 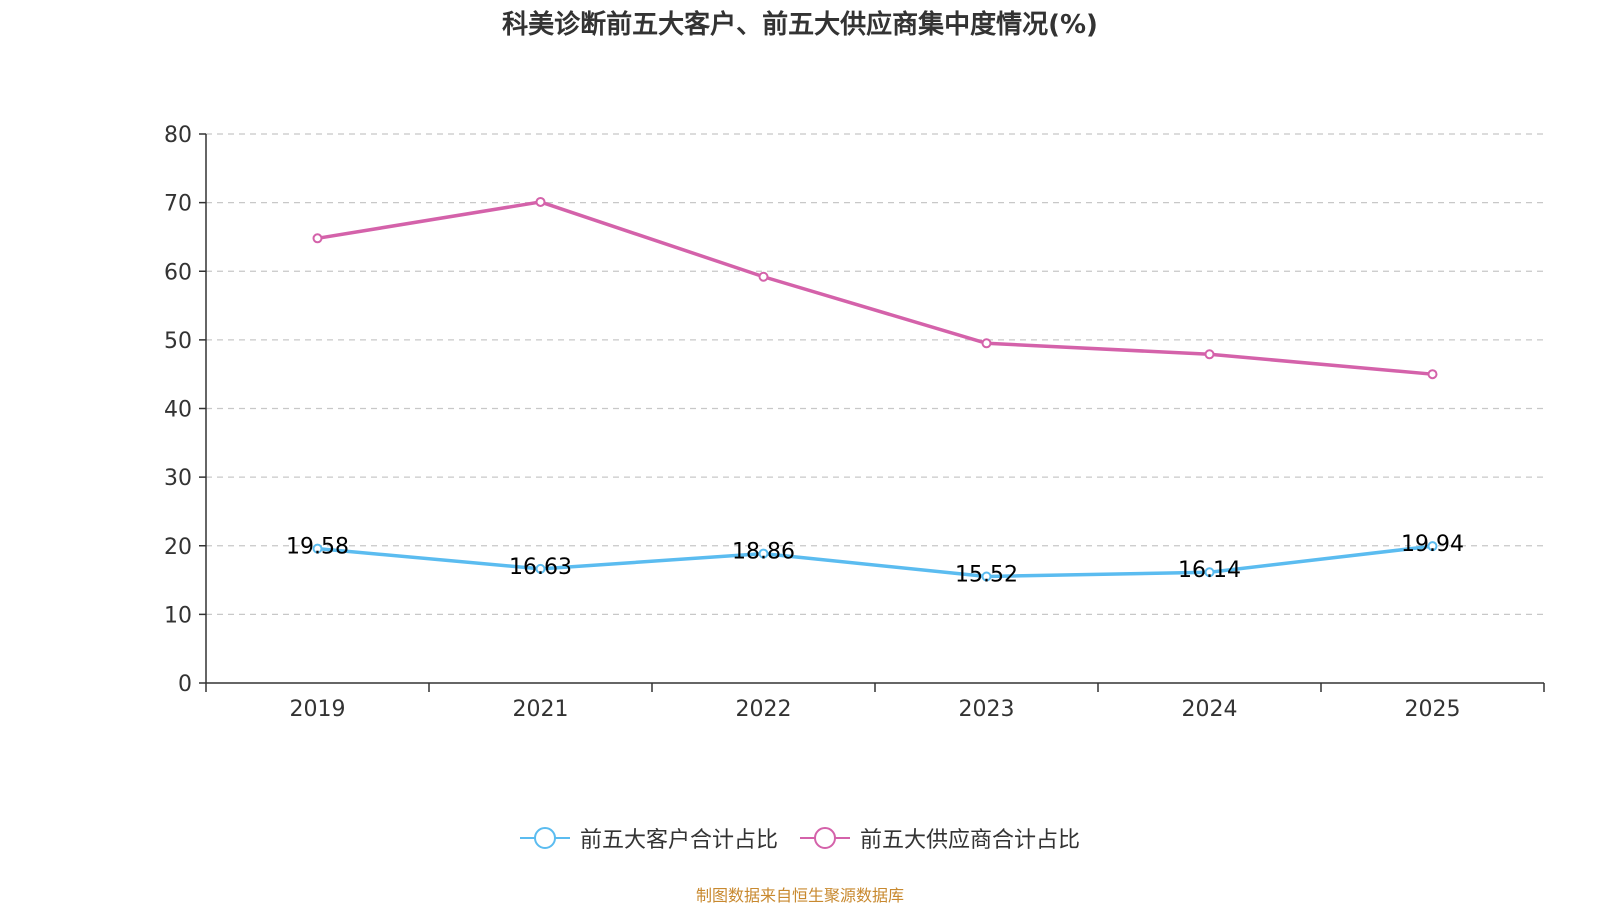 I want to click on y-tick-label: 0, so click(x=185, y=684).